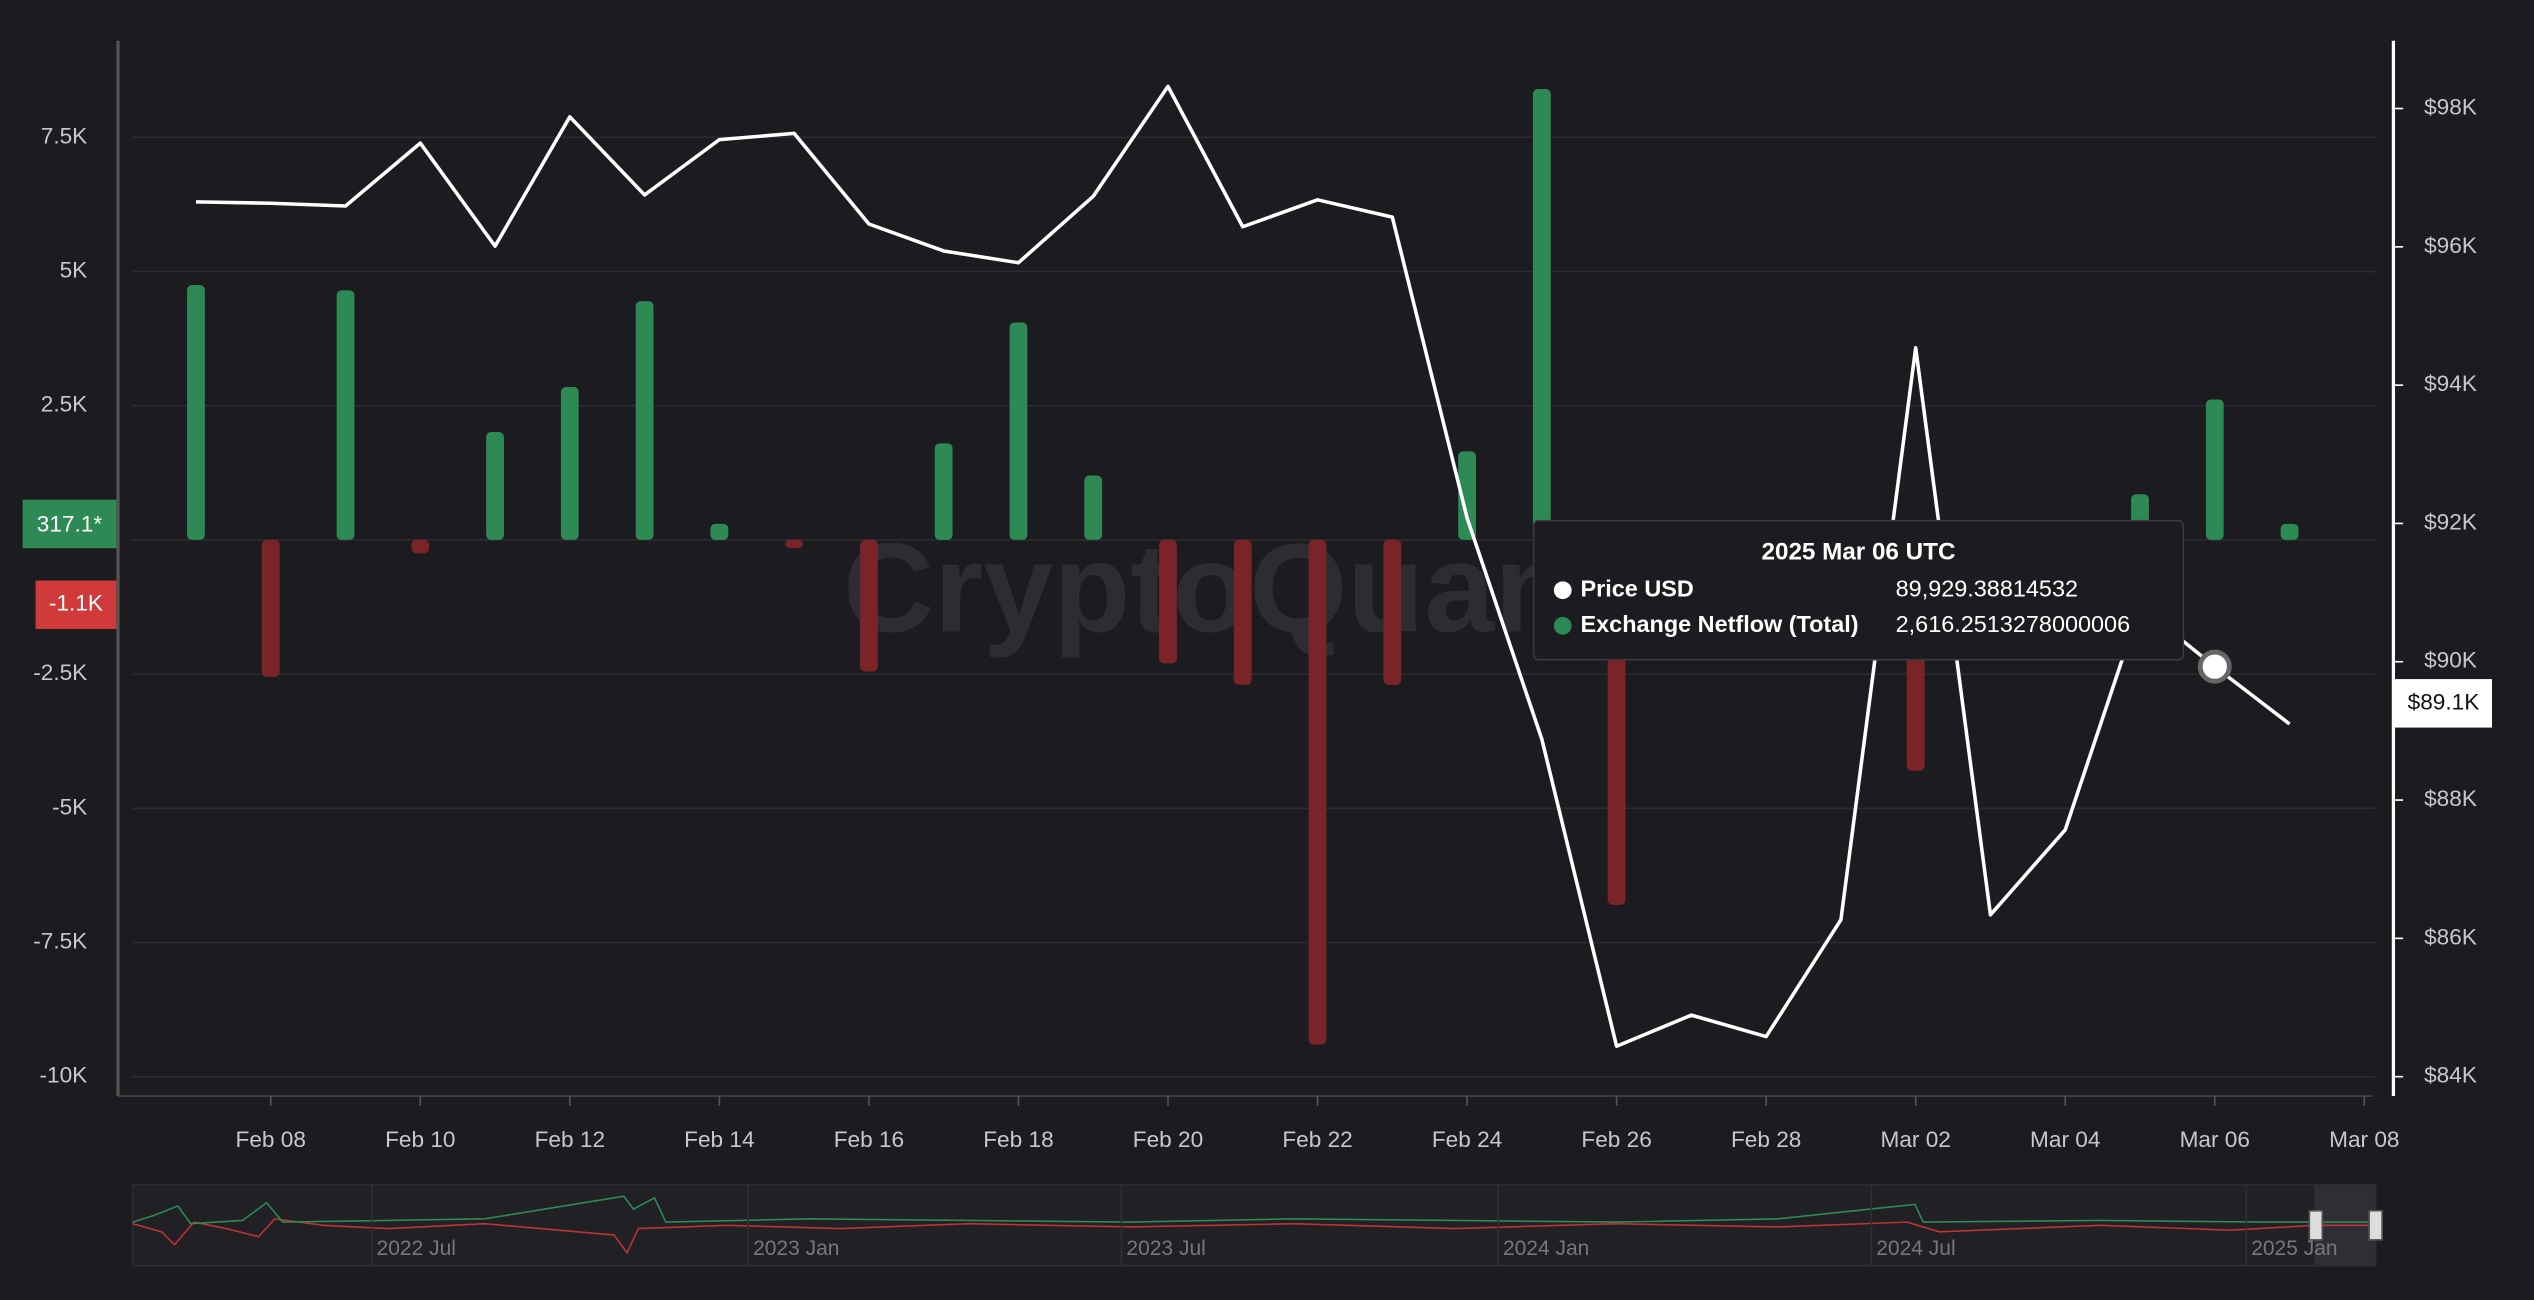 This screenshot has width=2534, height=1300. Describe the element at coordinates (2364, 1139) in the screenshot. I see `x-tick-label: Mar 08` at that location.